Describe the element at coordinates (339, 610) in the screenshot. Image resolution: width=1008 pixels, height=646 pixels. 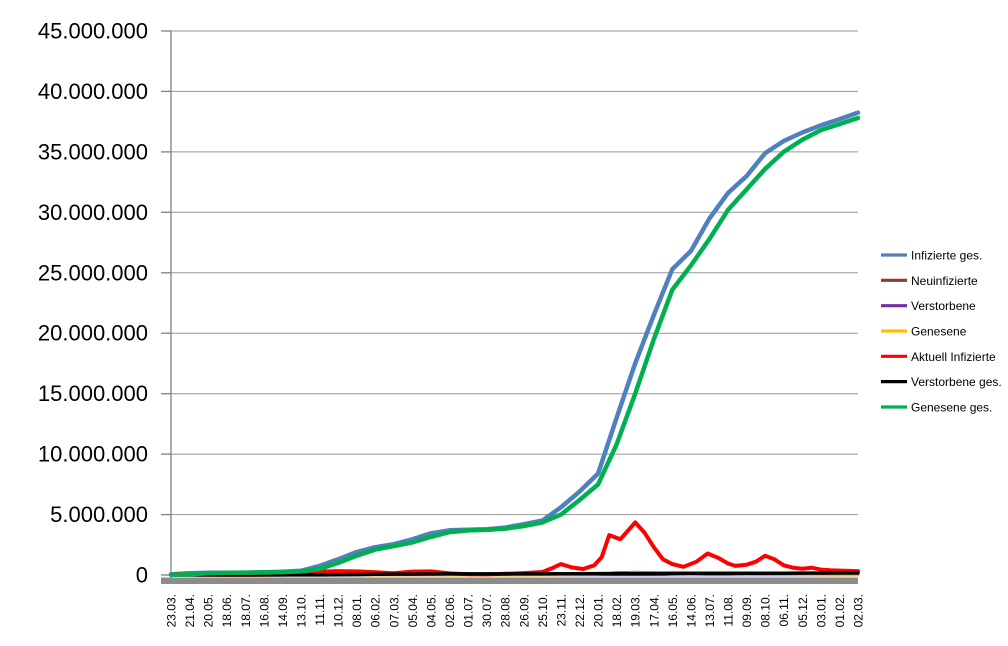
I see `x-axis-label: 10.12.` at that location.